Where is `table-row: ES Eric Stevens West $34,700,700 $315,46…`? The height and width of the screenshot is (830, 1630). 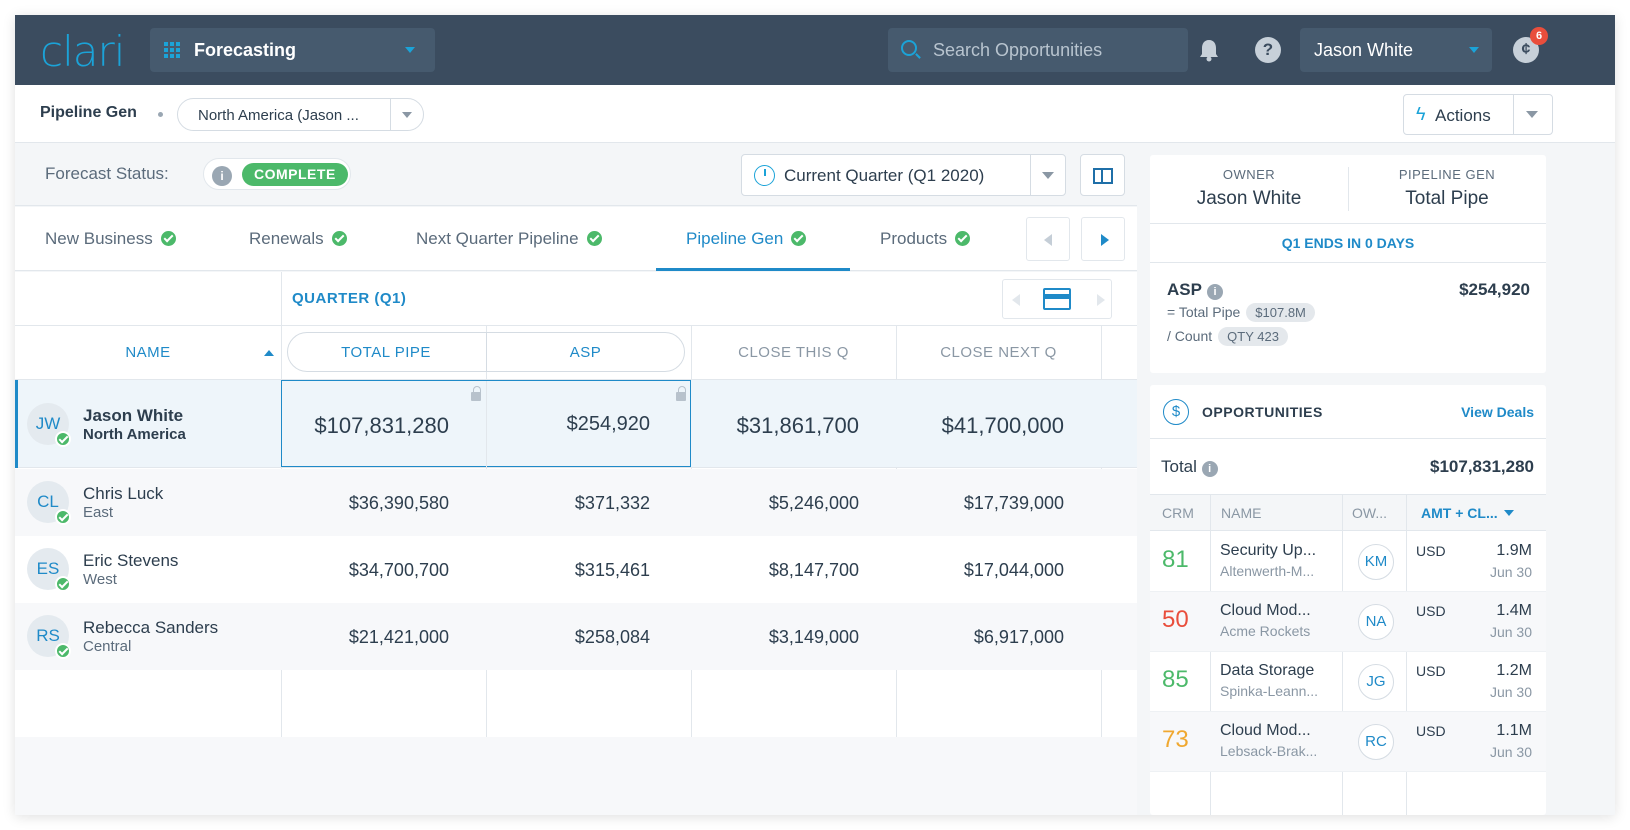
table-row: ES Eric Stevens West $34,700,700 $315,46… is located at coordinates (576, 569).